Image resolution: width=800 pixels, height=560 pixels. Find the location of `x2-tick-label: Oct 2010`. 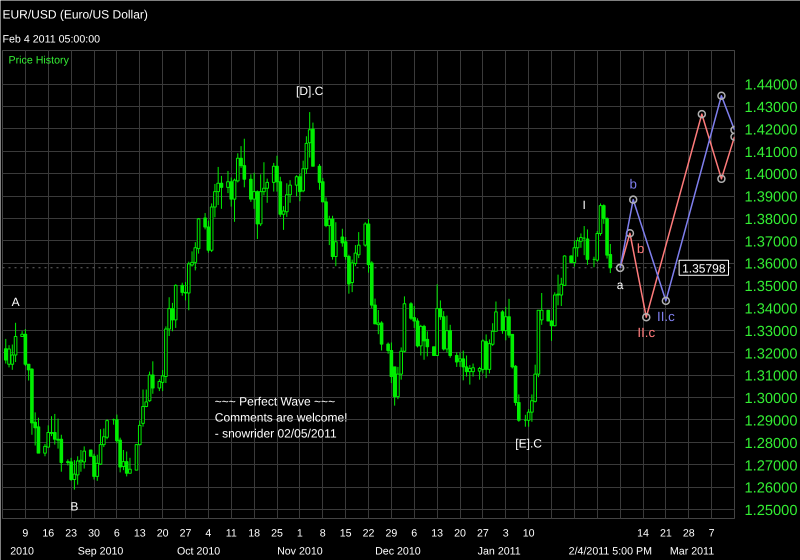

x2-tick-label: Oct 2010 is located at coordinates (198, 552).